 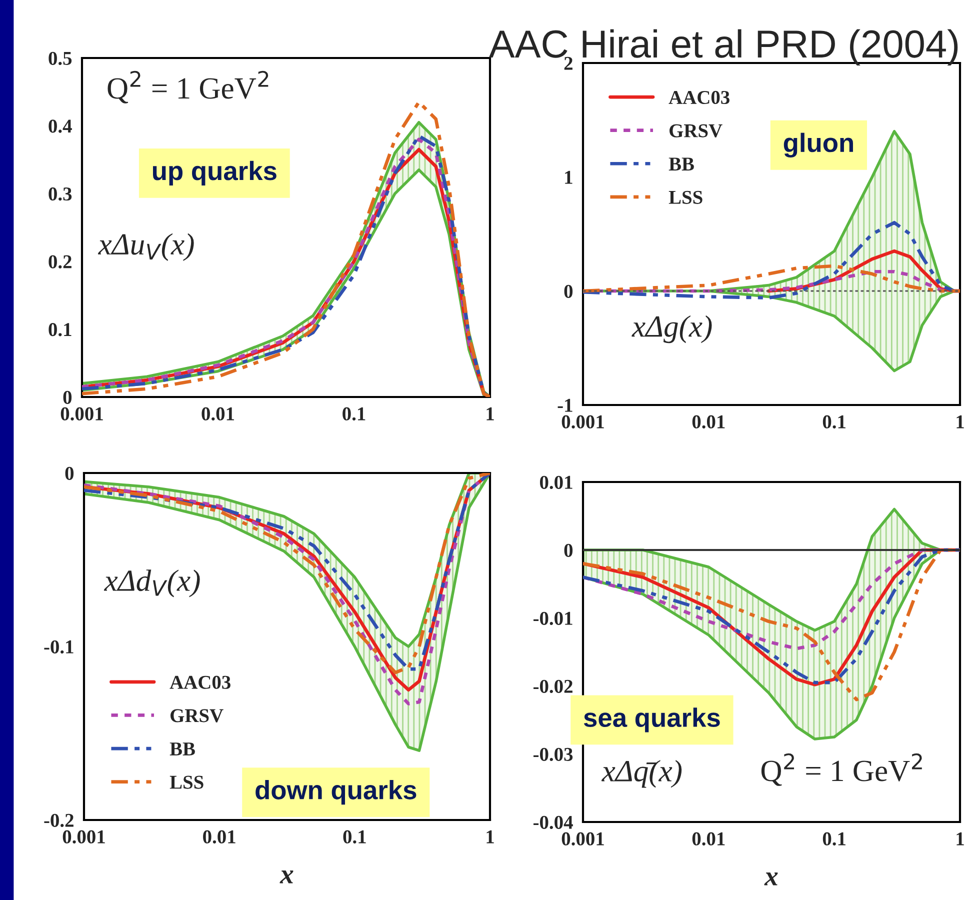 I want to click on y-tick-label: 0.5, so click(x=60, y=59).